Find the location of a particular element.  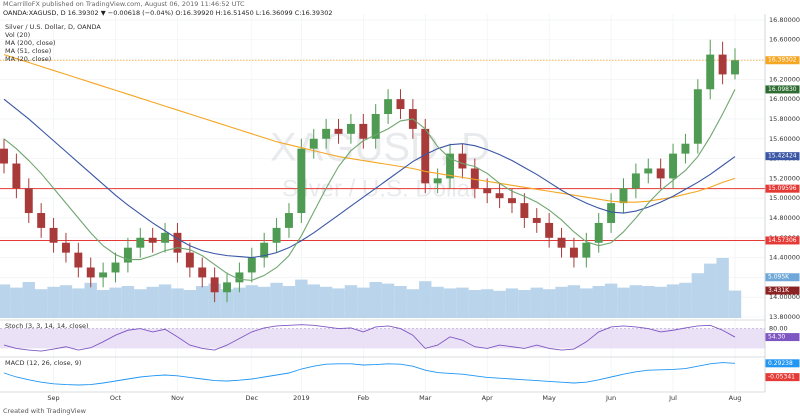

stoch-line is located at coordinates (369, 338).